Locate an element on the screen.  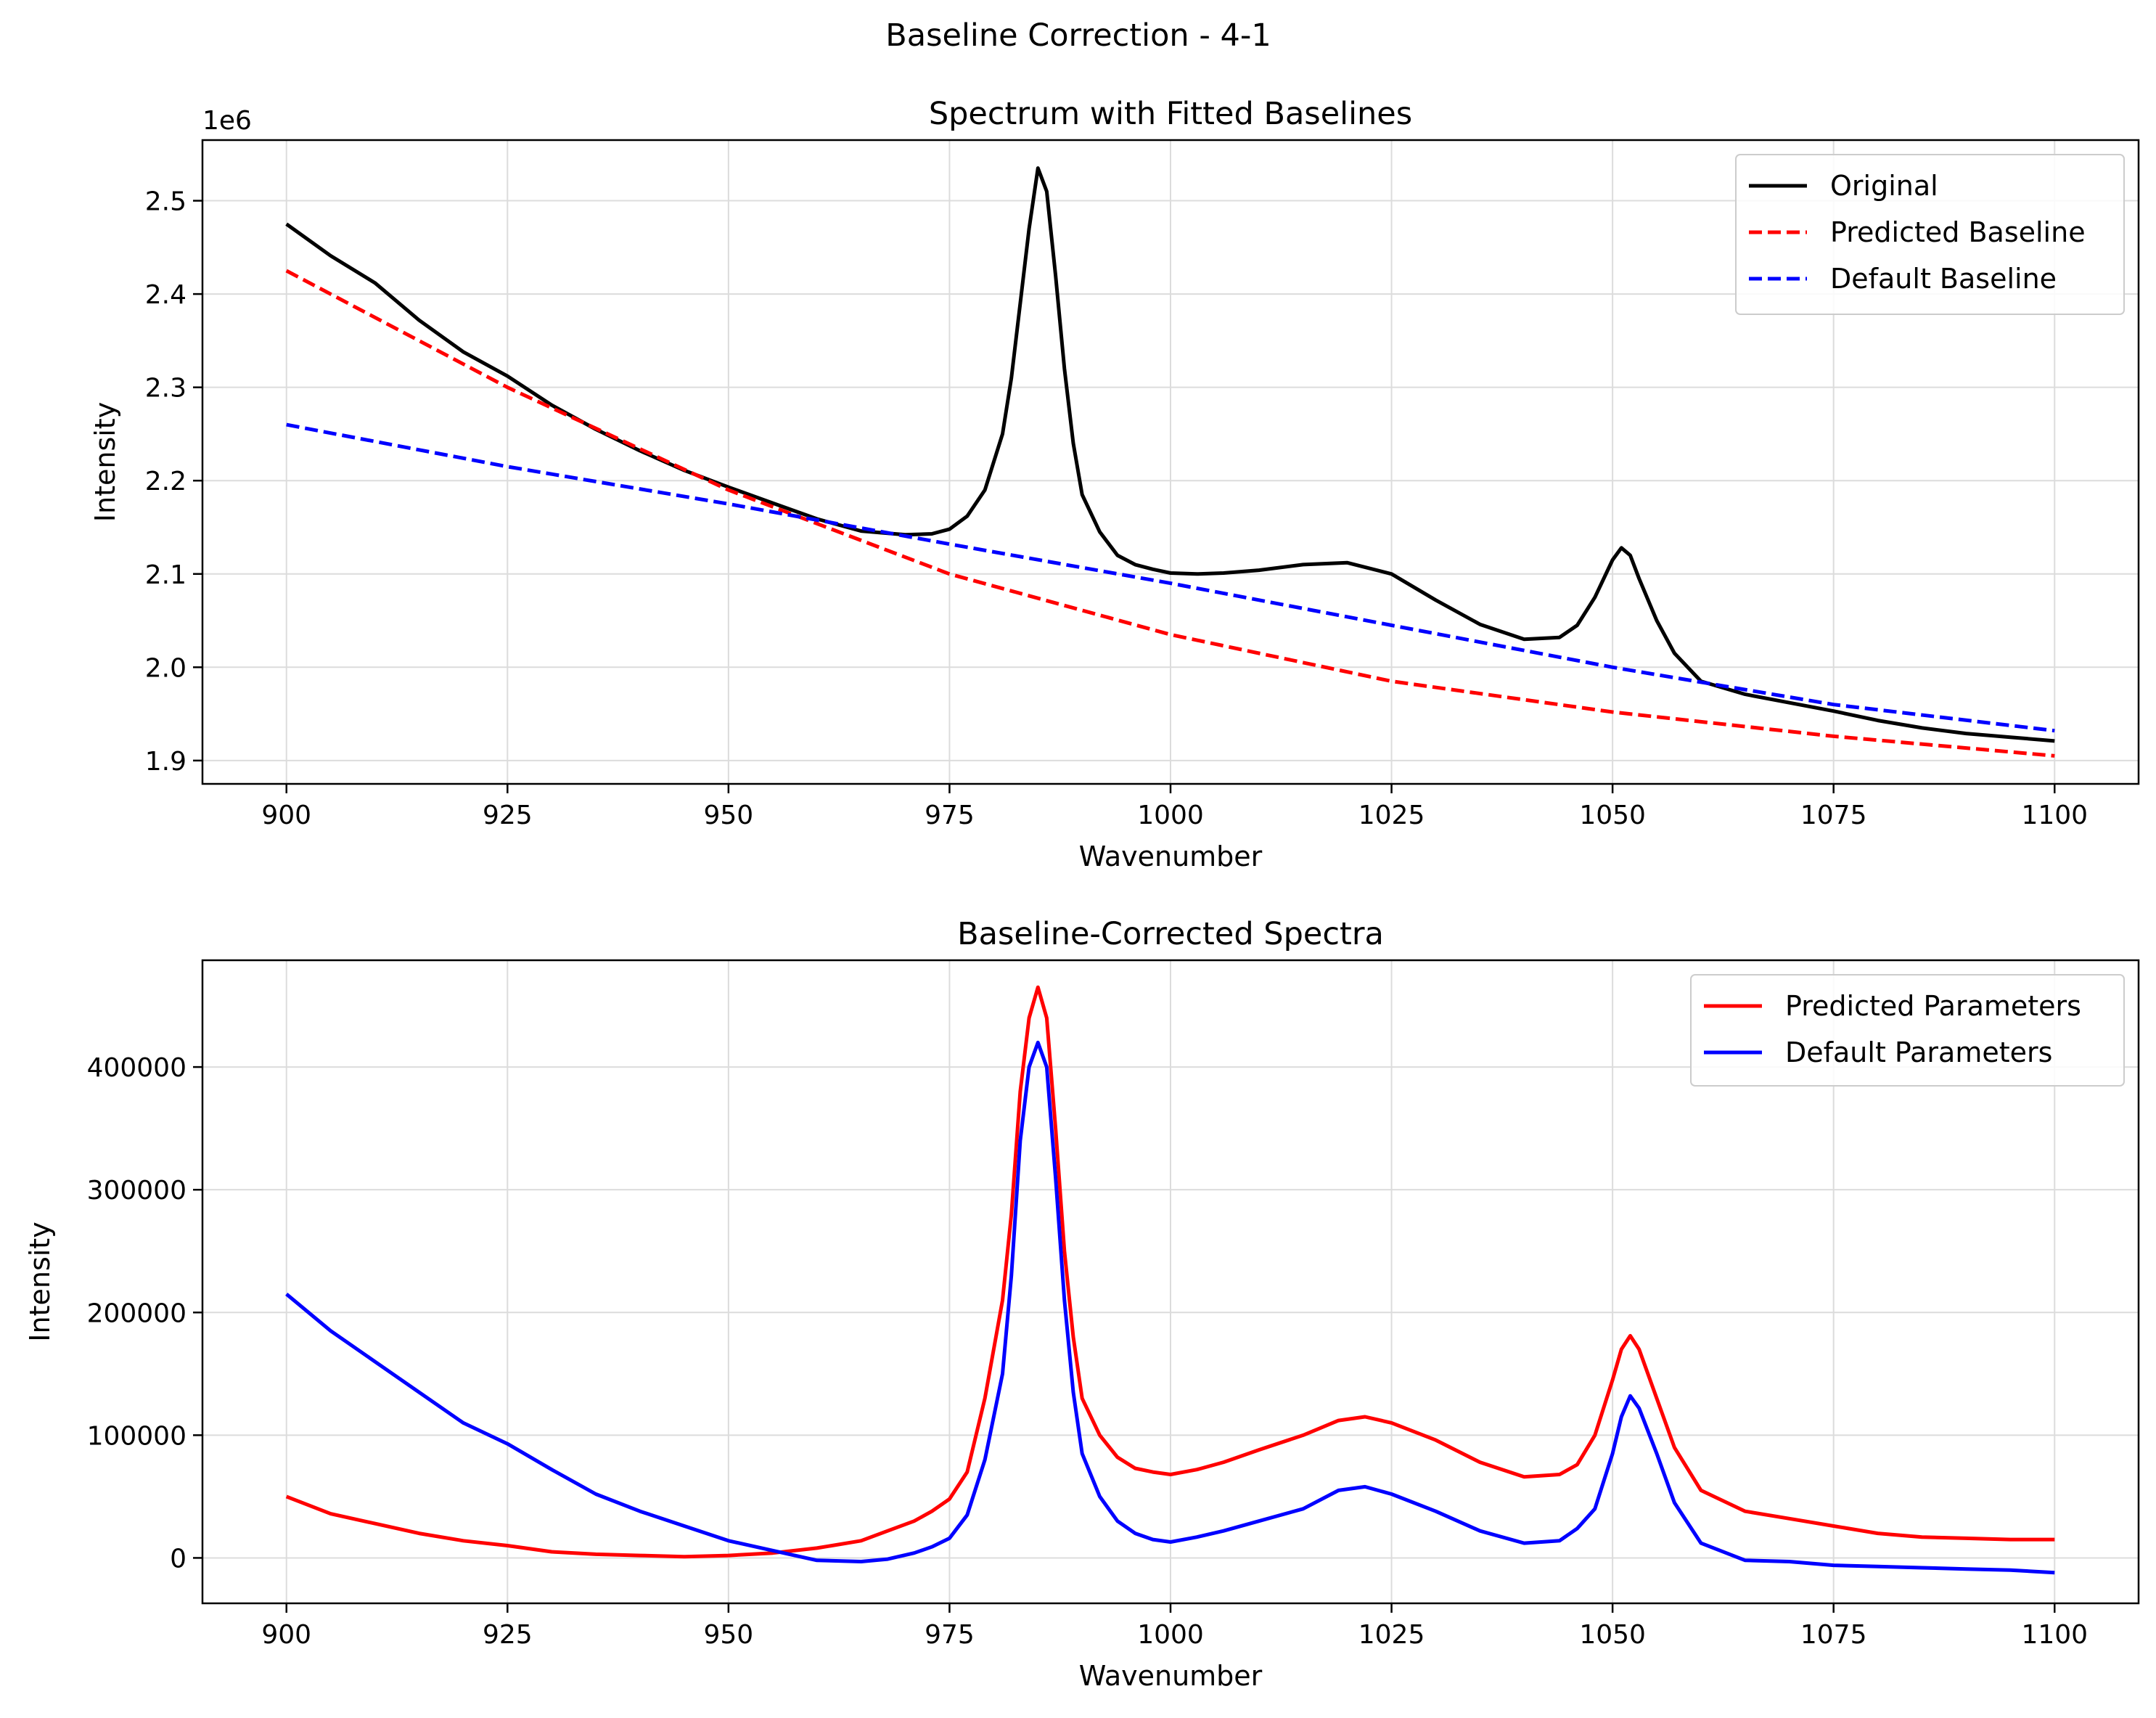
bottom-legend: Predicted Parameters Default Parameters is located at coordinates (1907, 1030).